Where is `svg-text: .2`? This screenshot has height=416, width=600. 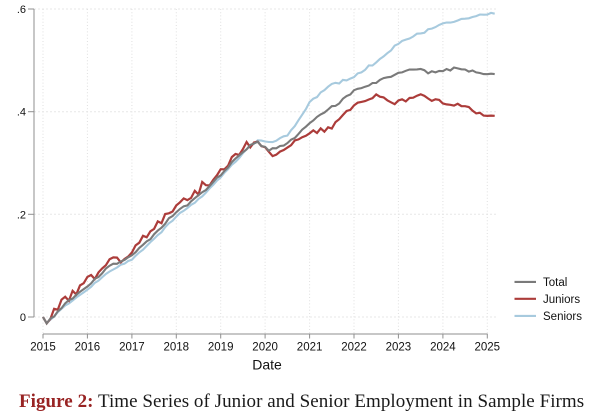
svg-text: .2 is located at coordinates (21, 215).